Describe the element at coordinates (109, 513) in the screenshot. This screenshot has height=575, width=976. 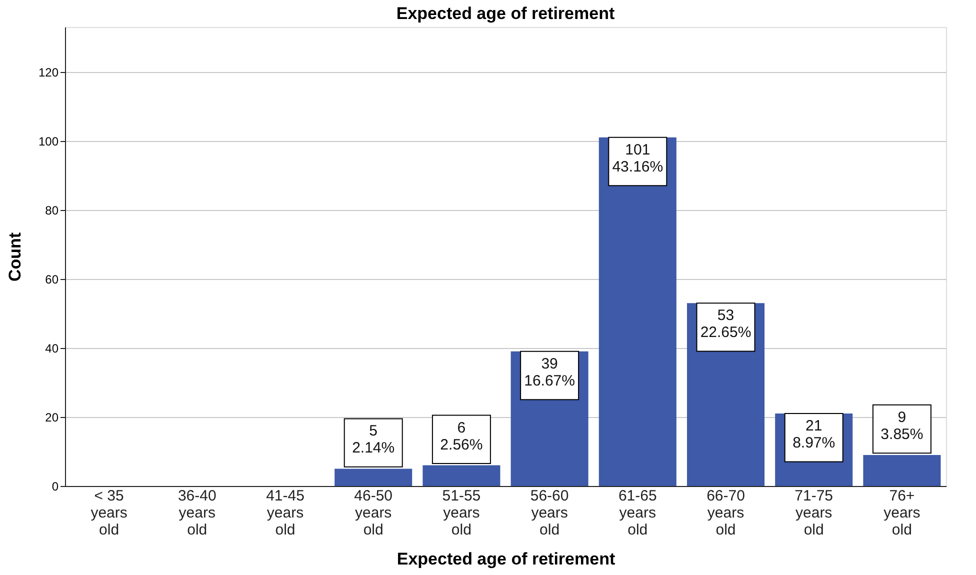
I see `x-tick-label: < 35 years old` at that location.